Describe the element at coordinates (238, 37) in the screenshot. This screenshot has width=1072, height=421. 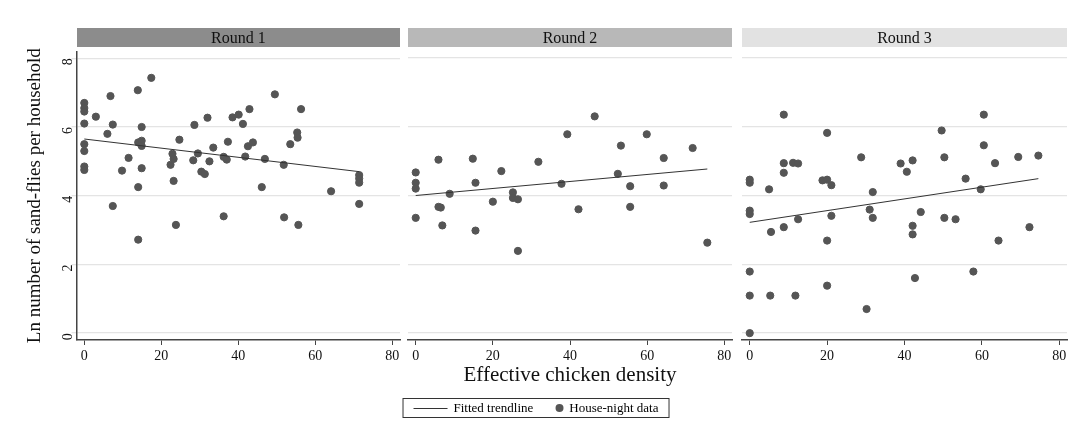
I see `chart-title: Round 1` at that location.